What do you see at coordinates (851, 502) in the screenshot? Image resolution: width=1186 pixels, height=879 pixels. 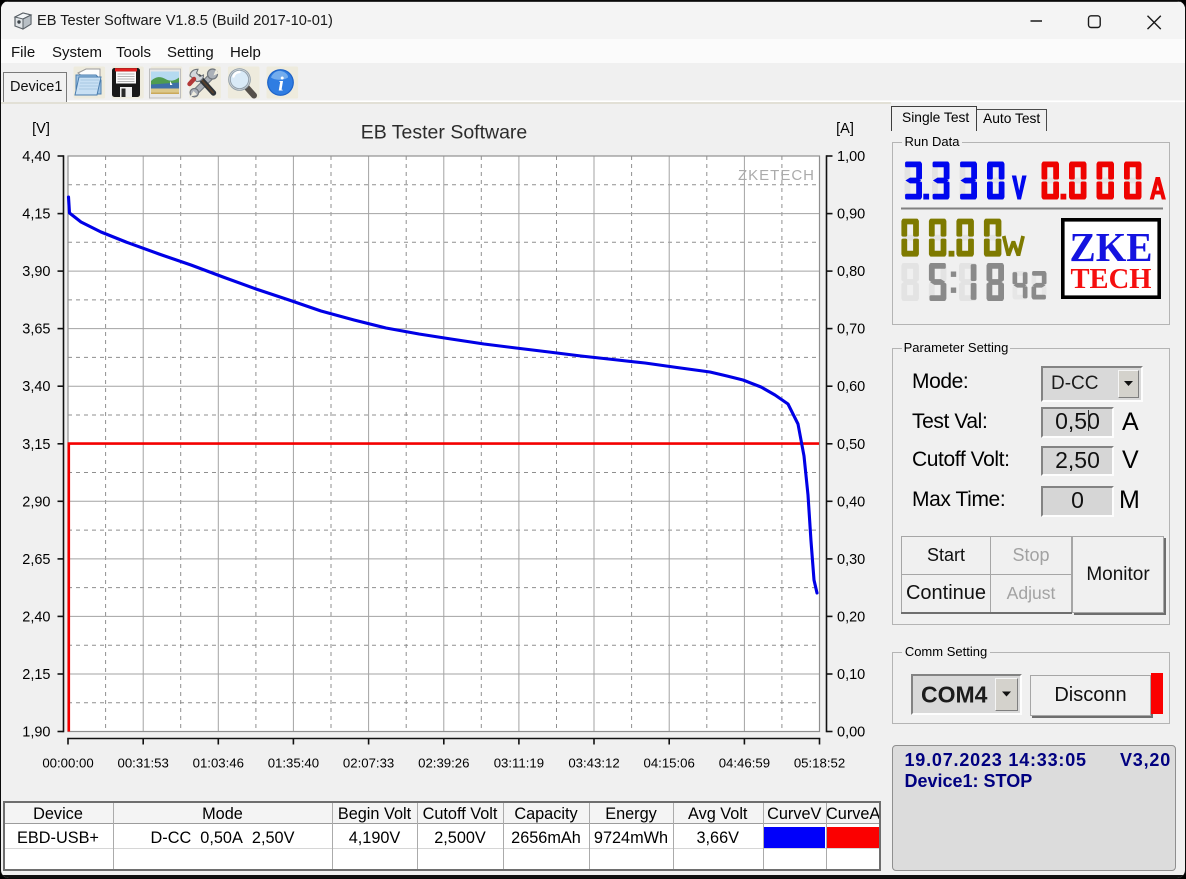 I see `svg-text: 0,40` at bounding box center [851, 502].